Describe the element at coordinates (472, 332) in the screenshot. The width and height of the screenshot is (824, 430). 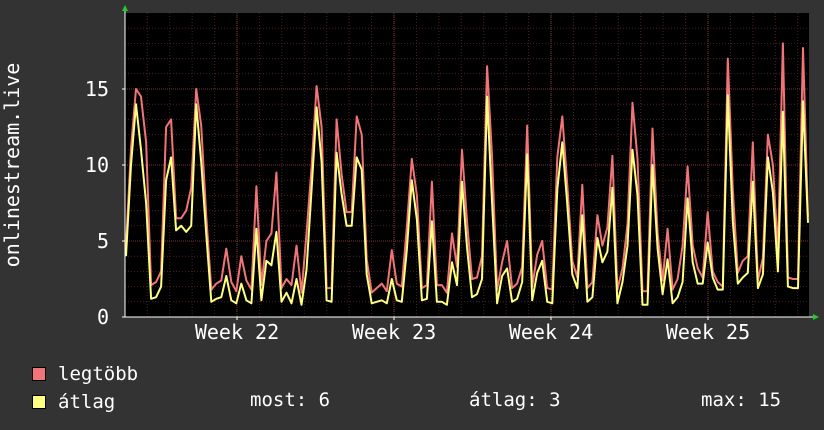
I see `x-tick-labels: Week 22 Week 23 Week 24 Week 25` at that location.